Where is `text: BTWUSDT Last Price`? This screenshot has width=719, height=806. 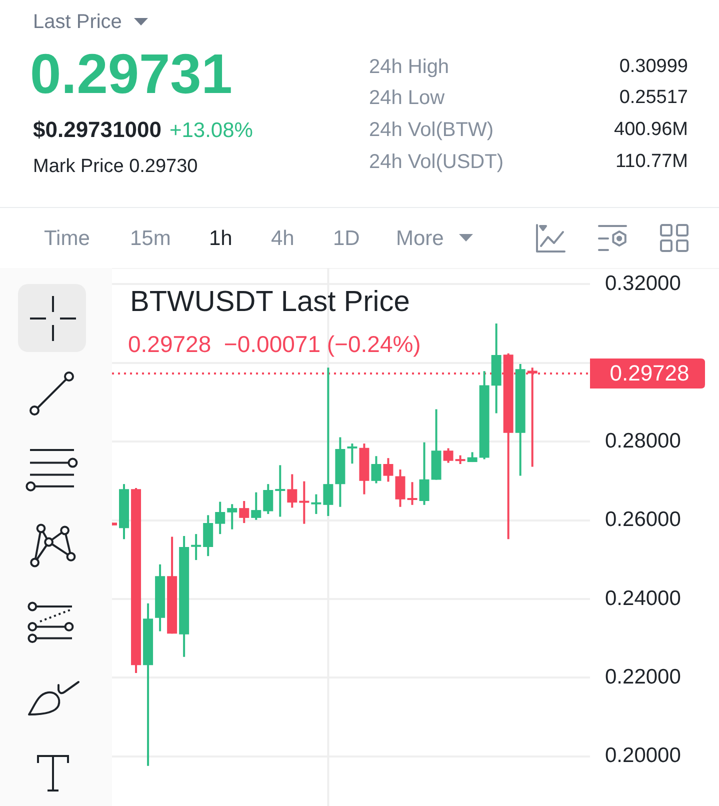
text: BTWUSDT Last Price is located at coordinates (270, 302).